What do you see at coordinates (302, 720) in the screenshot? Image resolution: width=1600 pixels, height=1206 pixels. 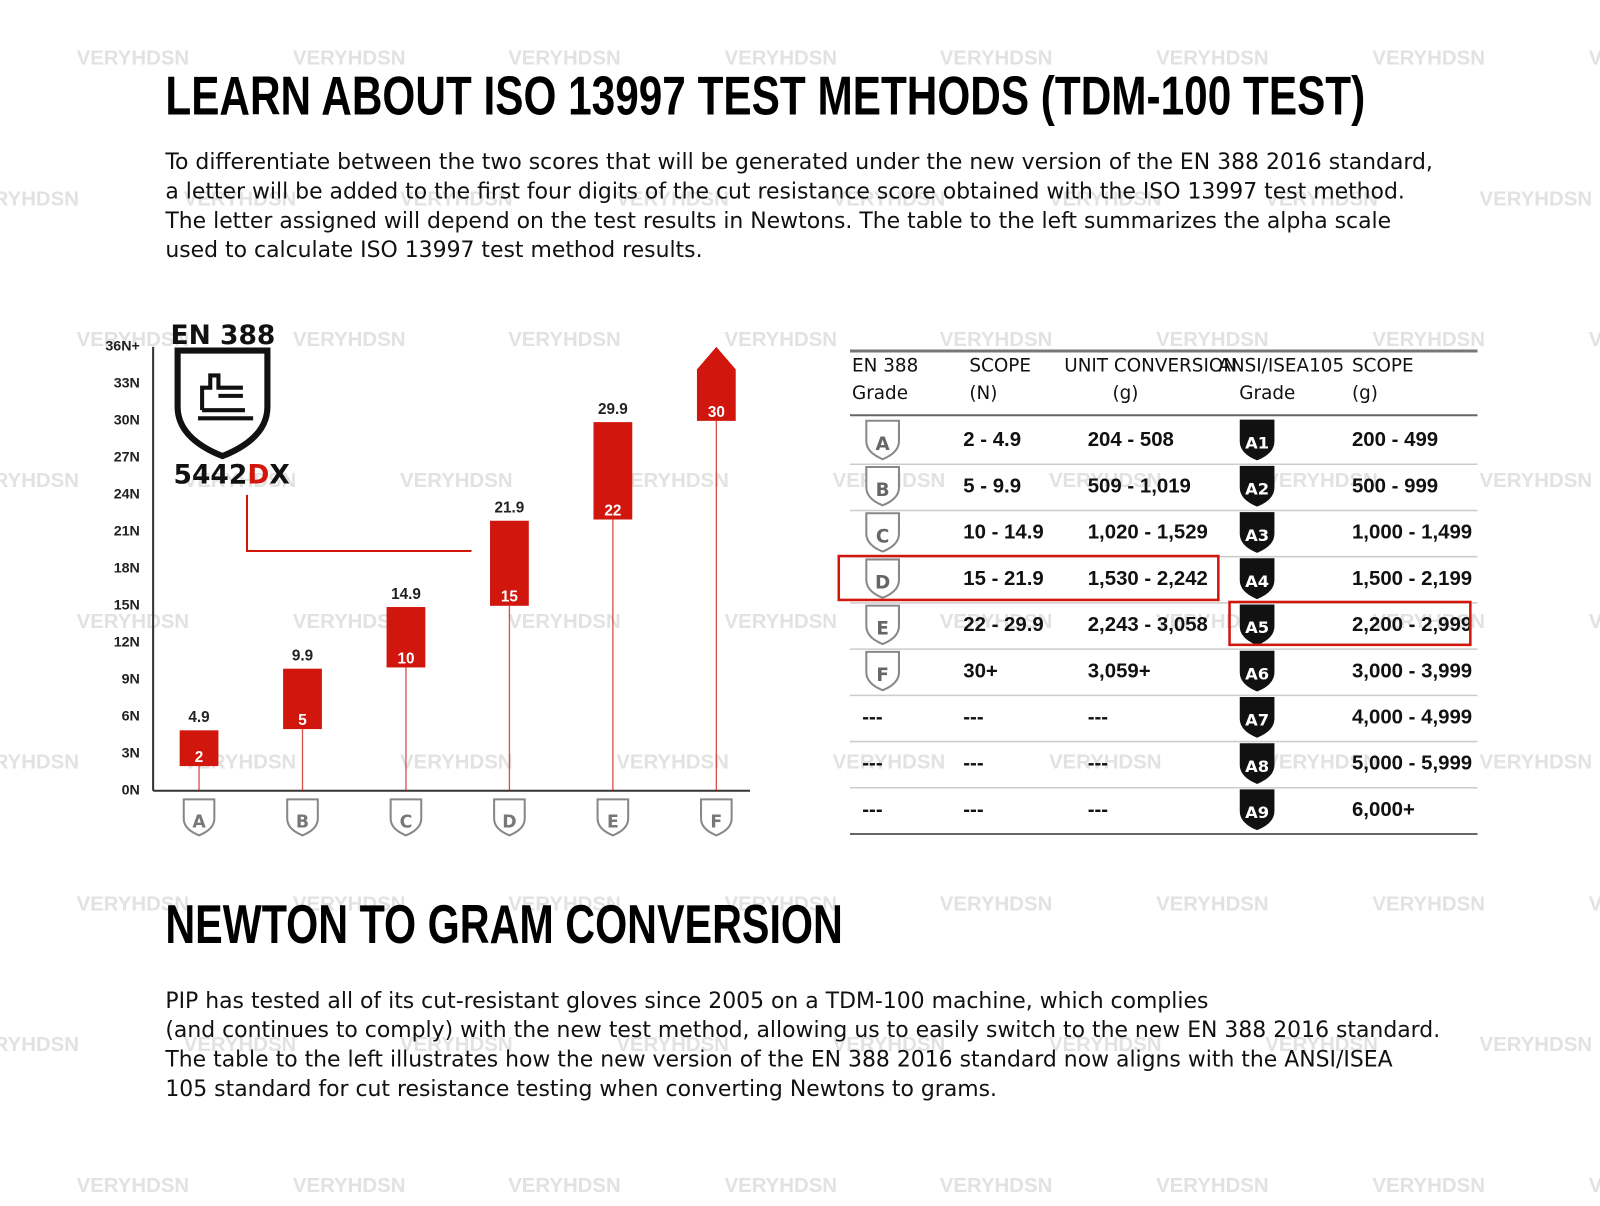 I see `low-label: 5` at bounding box center [302, 720].